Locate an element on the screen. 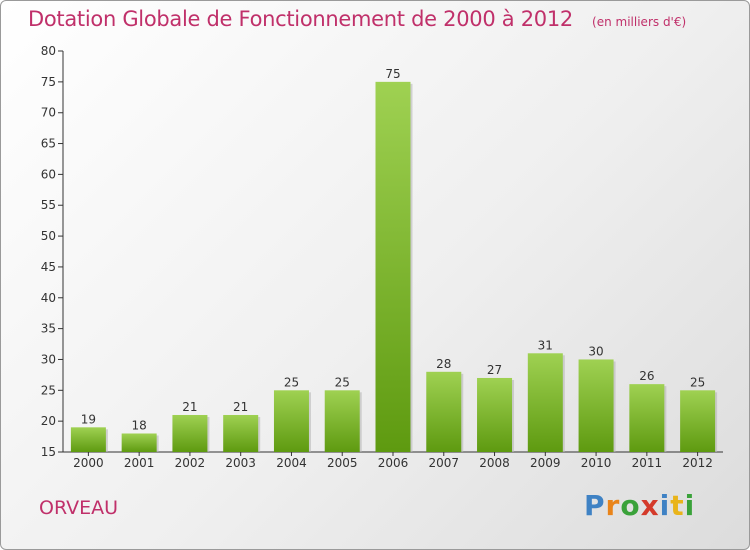 This screenshot has height=550, width=750. commune-name: ORVEAU is located at coordinates (79, 508).